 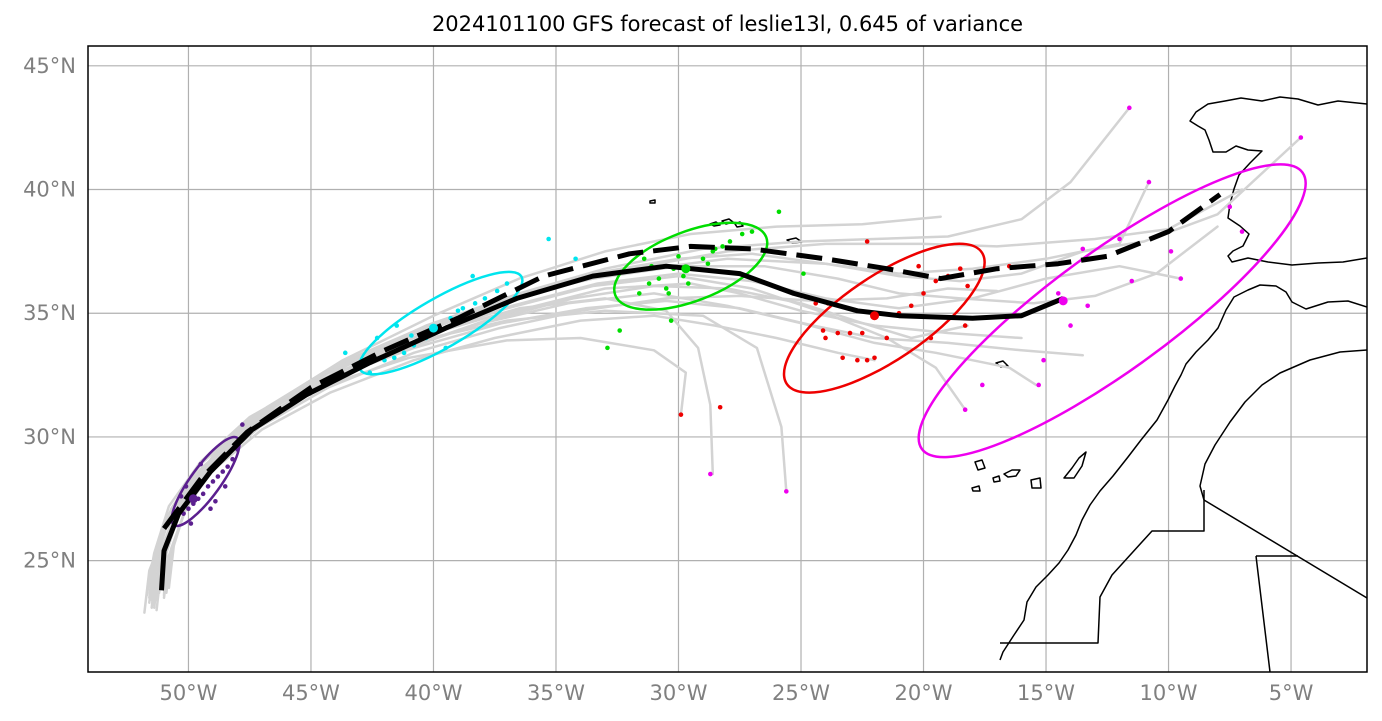 I want to click on x-tick-label: 35°W, so click(x=556, y=693).